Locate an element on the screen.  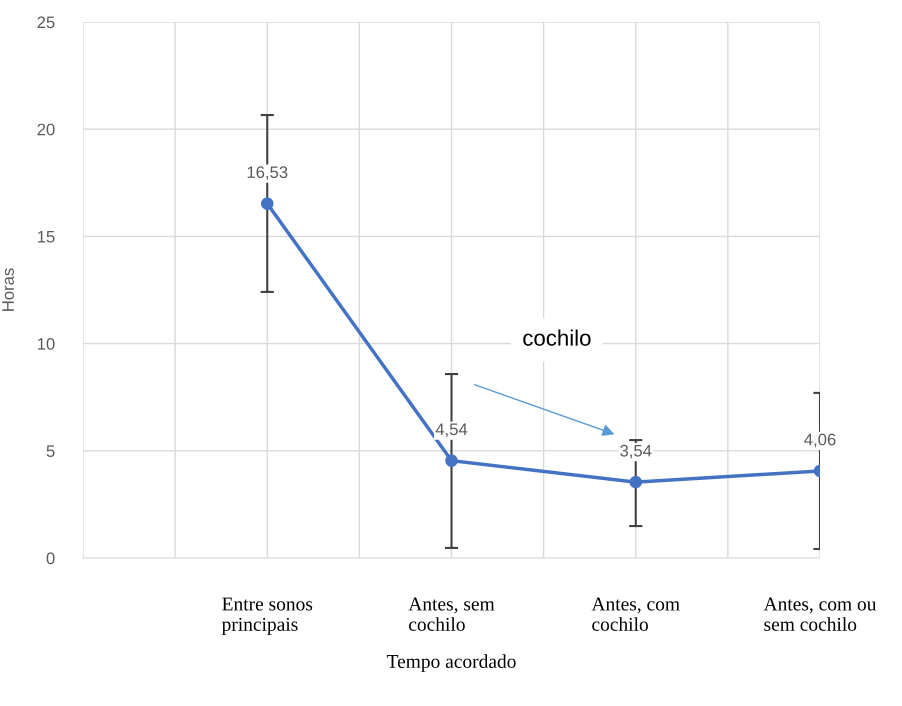
x-tick-label: Antes, sem cochilo is located at coordinates (451, 614).